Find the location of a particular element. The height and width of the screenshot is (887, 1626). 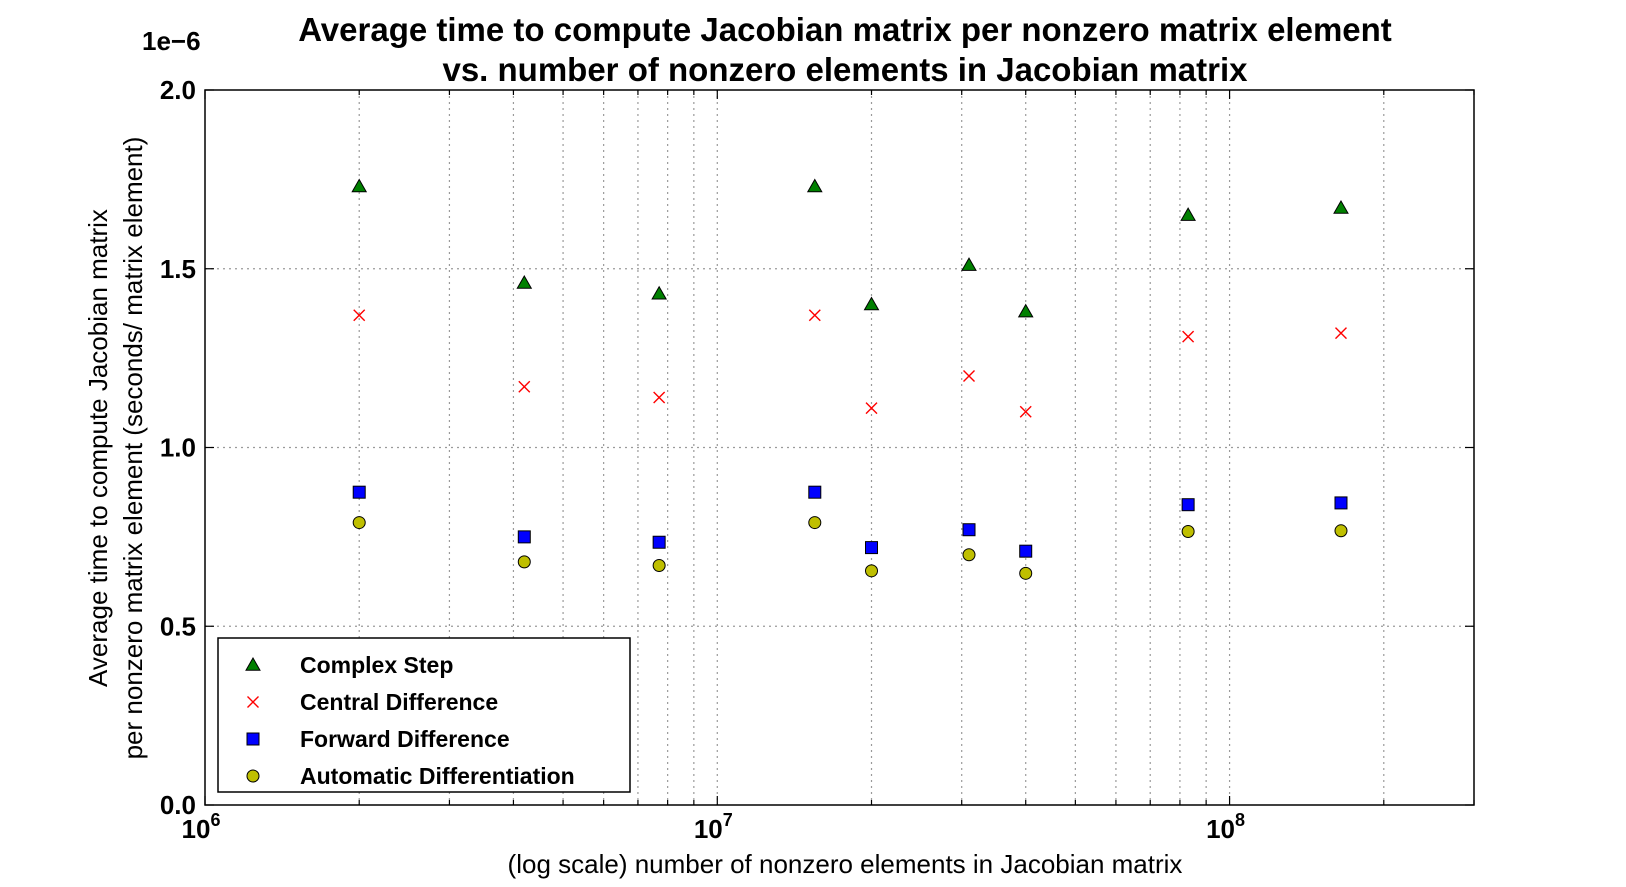

legend-box is located at coordinates (424, 715).